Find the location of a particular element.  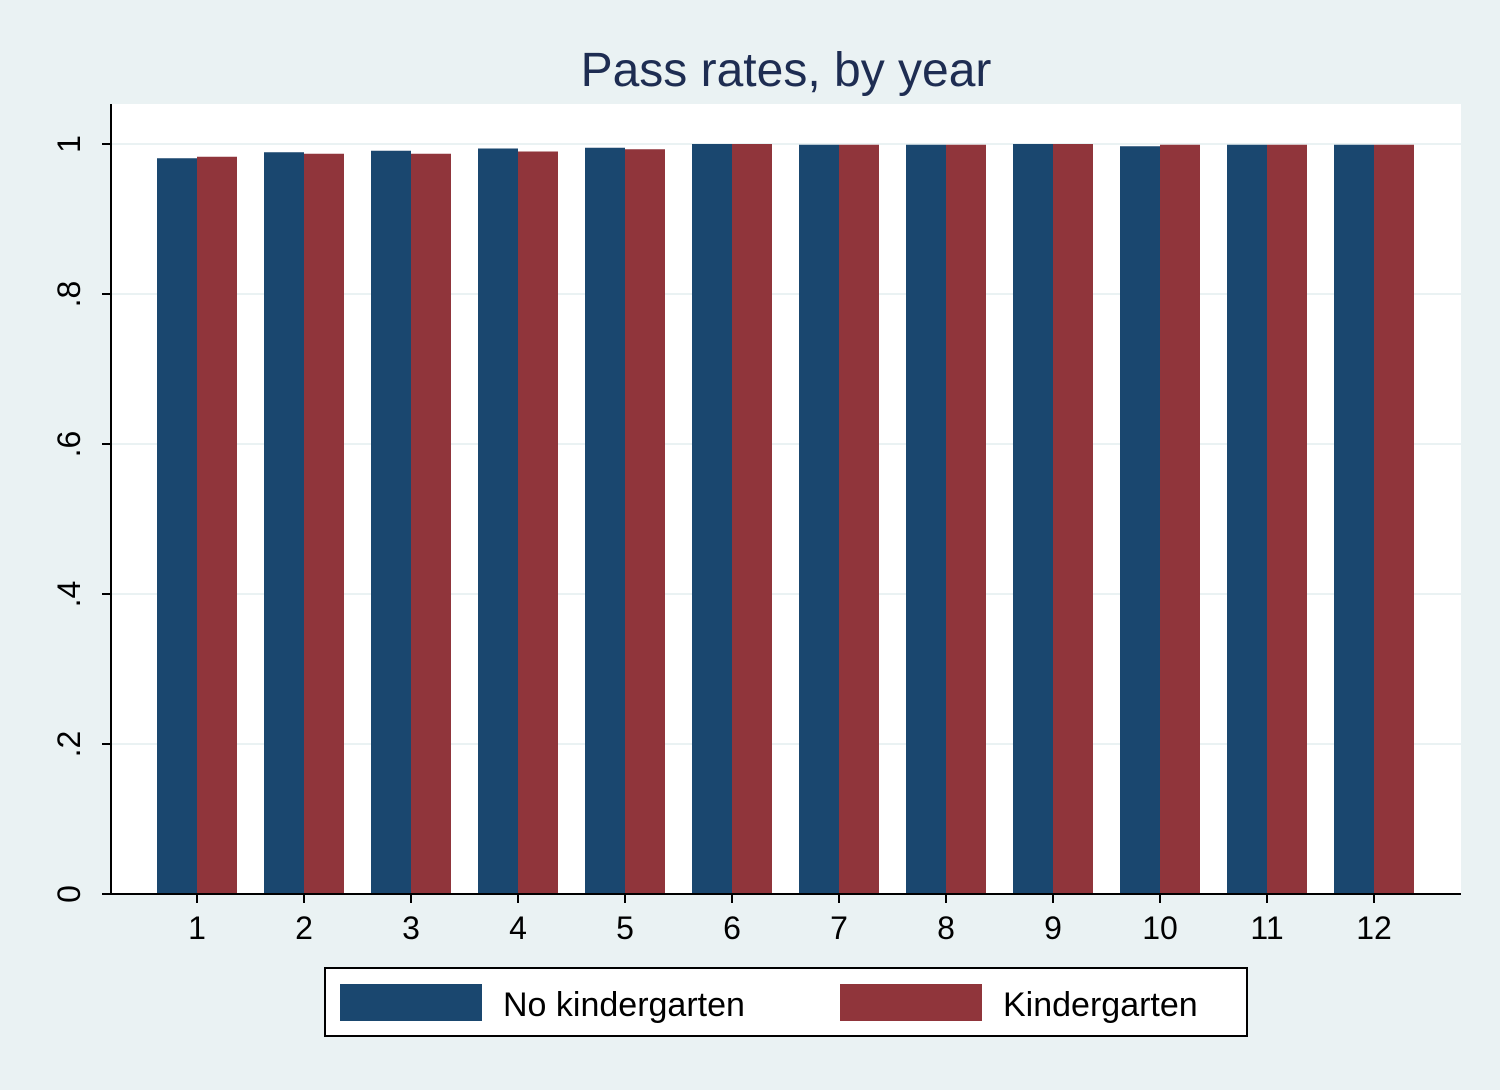

x-tick-label: 6 is located at coordinates (732, 928).